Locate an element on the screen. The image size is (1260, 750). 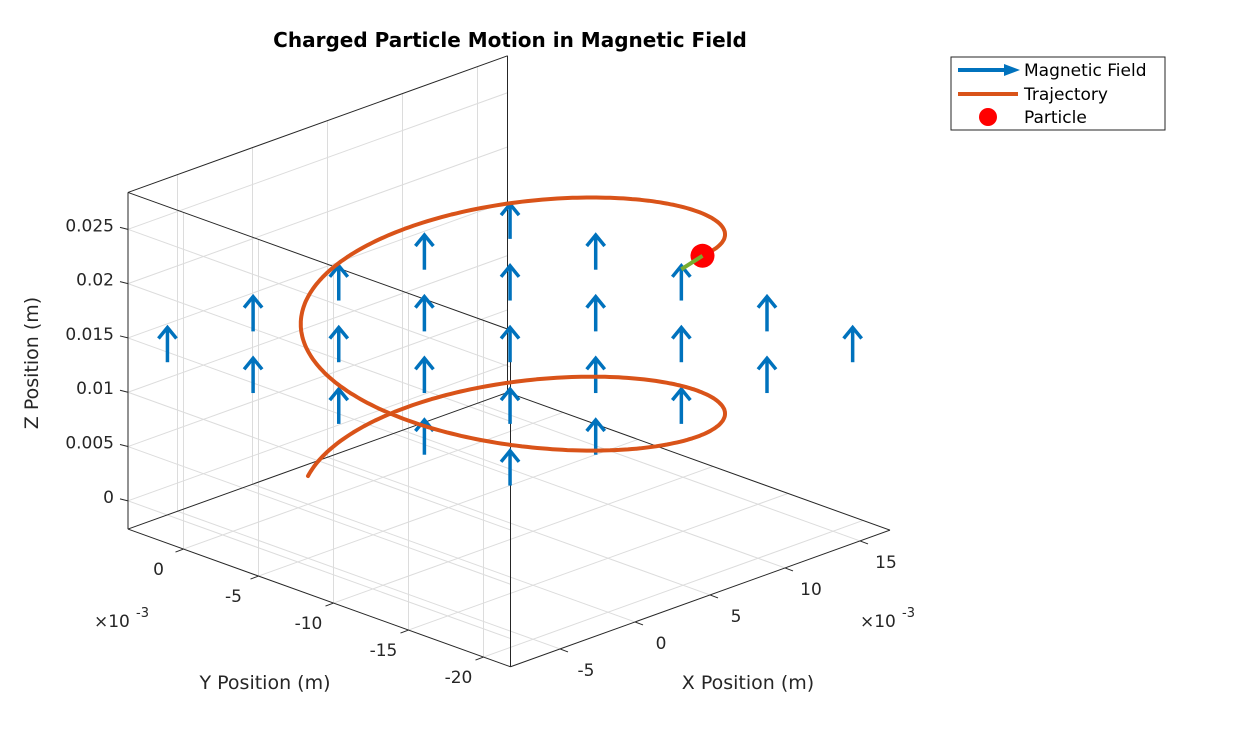
x-tick-label: 10 is located at coordinates (811, 590).